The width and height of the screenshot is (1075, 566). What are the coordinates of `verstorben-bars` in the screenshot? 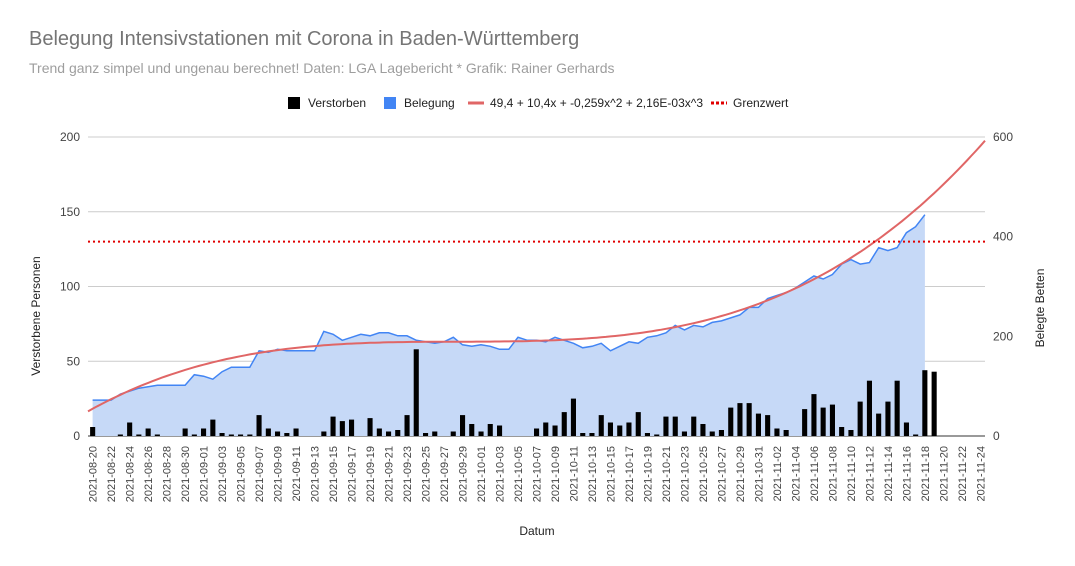 It's located at (513, 392).